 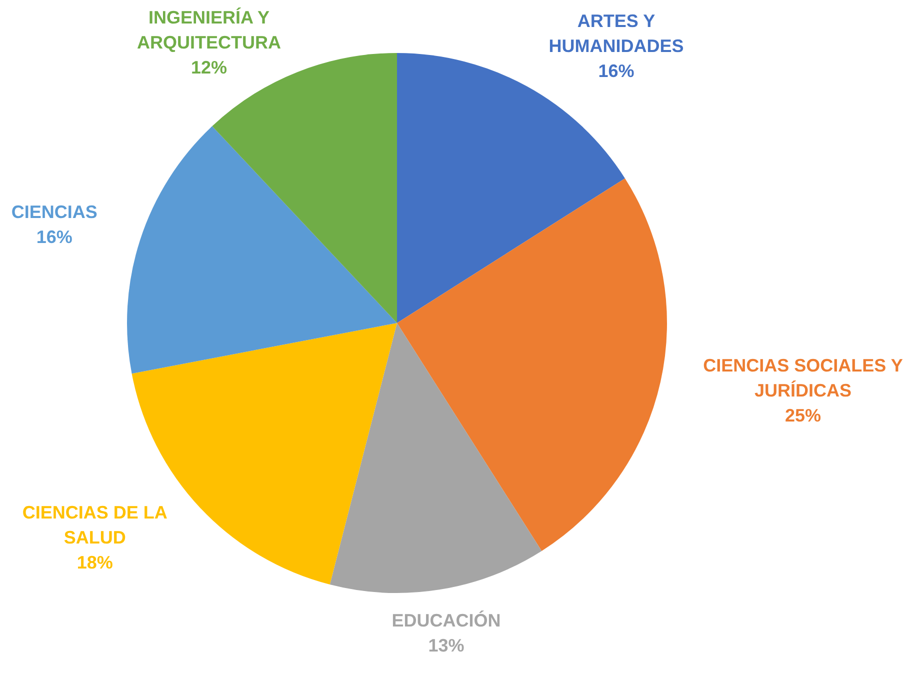 What do you see at coordinates (94, 562) in the screenshot?
I see `data-label: 18%` at bounding box center [94, 562].